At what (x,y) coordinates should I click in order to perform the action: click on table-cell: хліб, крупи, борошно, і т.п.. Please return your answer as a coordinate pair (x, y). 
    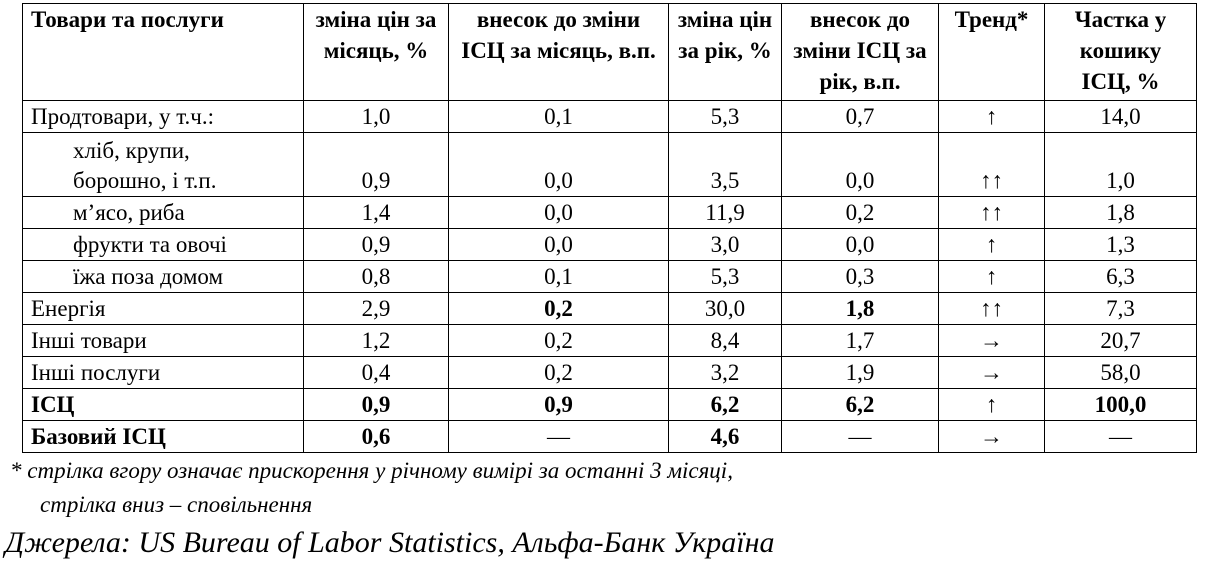
    Looking at the image, I should click on (163, 164).